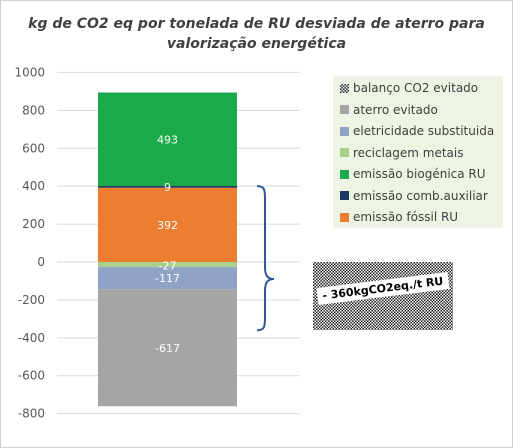 This screenshot has width=513, height=448. Describe the element at coordinates (33, 186) in the screenshot. I see `y-tick-label: 400` at that location.